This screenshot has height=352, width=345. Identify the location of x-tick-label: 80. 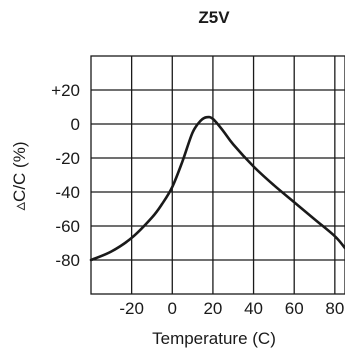
(334, 308).